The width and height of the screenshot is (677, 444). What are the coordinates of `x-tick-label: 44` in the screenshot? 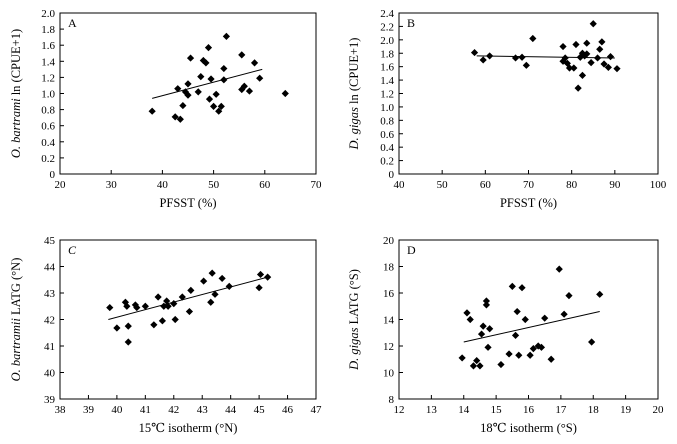 It's located at (231, 410).